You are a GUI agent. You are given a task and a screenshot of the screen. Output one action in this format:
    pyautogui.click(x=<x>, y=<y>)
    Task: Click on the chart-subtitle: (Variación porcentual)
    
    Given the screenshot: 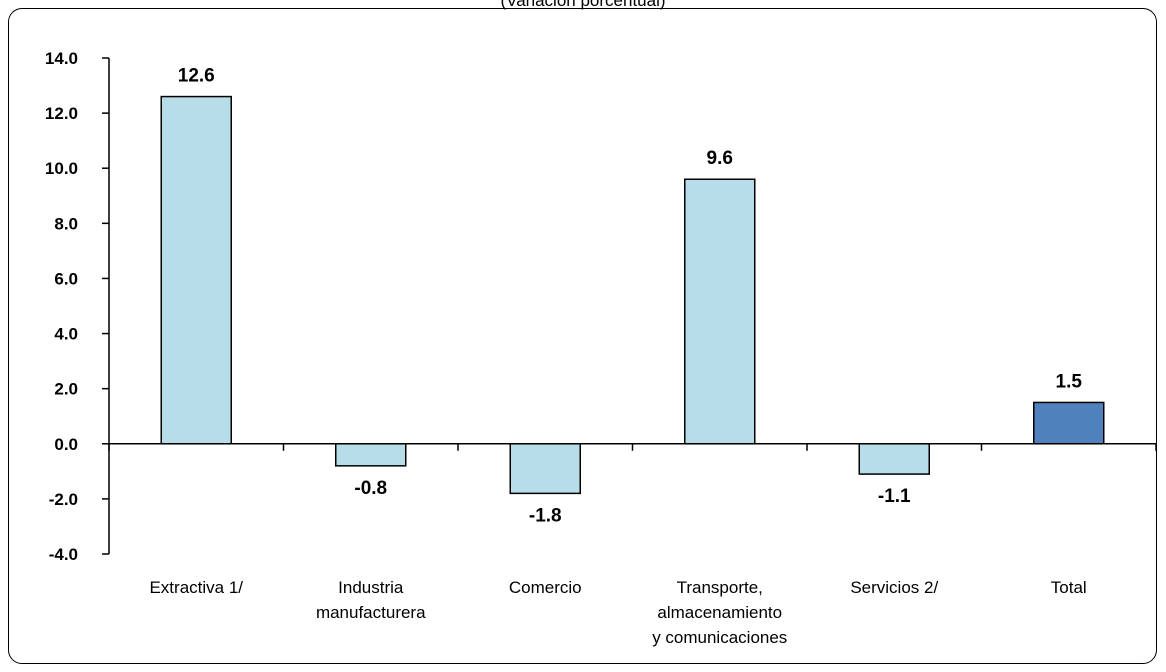 What is the action you would take?
    pyautogui.click(x=583, y=5)
    